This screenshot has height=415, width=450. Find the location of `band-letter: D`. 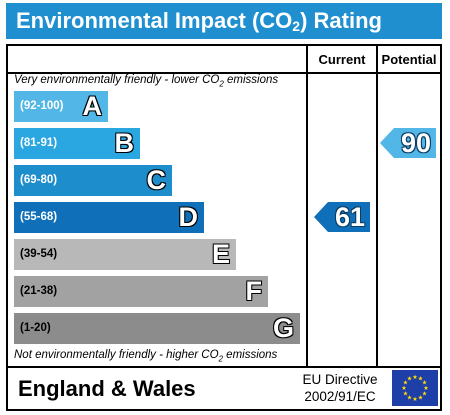

band-letter: D is located at coordinates (188, 217).